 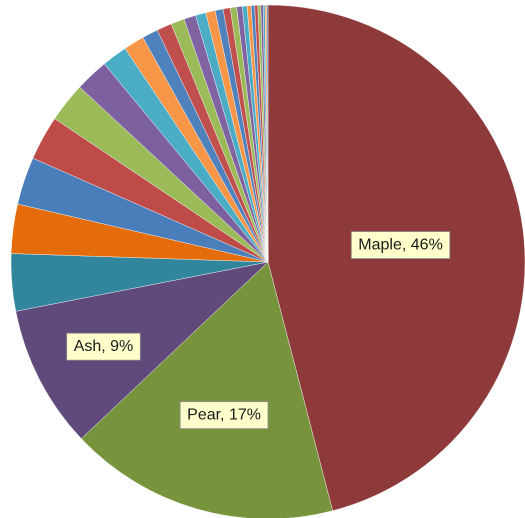 I want to click on pie-label-text: Maple, 46%, so click(x=400, y=245).